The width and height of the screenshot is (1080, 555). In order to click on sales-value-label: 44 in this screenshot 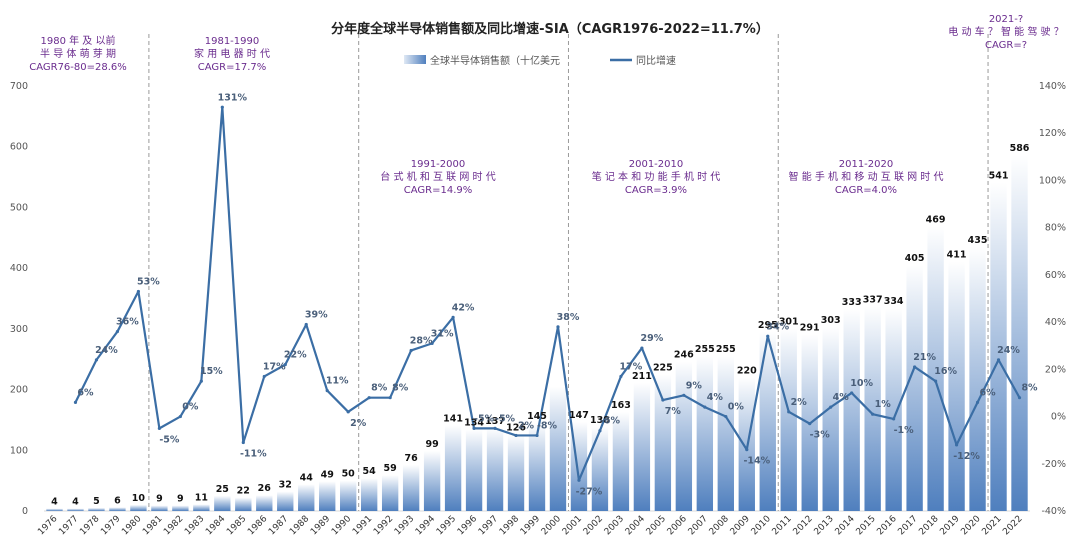, I will do `click(307, 477)`.